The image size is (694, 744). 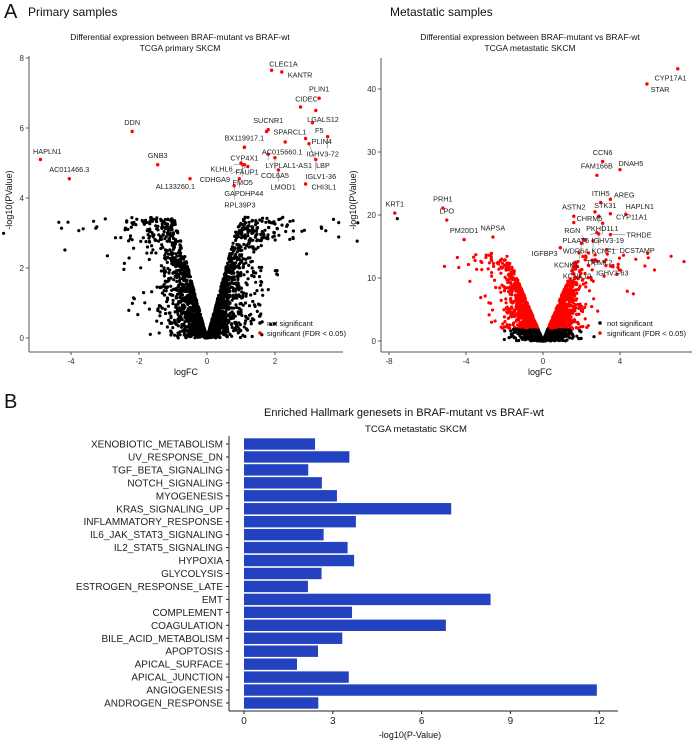 I want to click on y-tick-label: 8, so click(x=22, y=58).